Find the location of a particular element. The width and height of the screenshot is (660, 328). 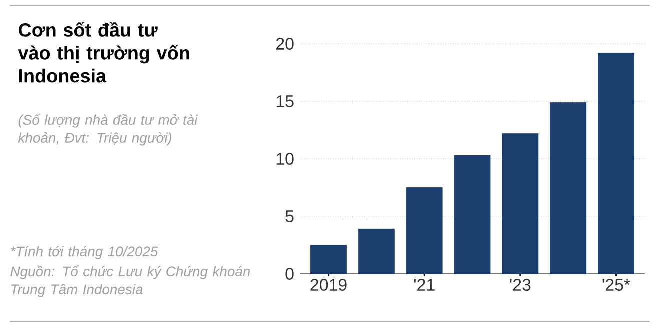

x-tick-label: 2019 is located at coordinates (328, 285).